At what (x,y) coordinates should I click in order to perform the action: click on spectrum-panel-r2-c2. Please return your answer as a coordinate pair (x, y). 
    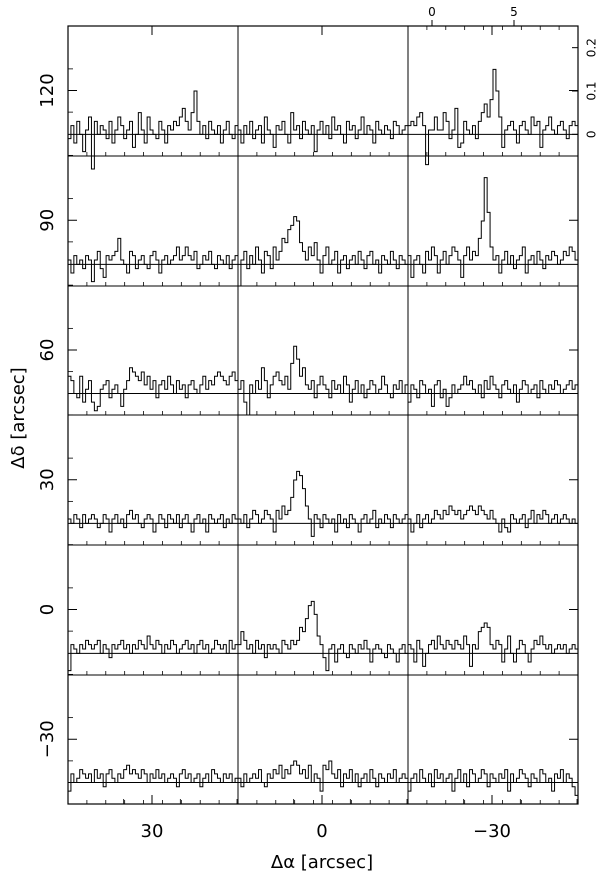
    Looking at the image, I should click on (493, 395).